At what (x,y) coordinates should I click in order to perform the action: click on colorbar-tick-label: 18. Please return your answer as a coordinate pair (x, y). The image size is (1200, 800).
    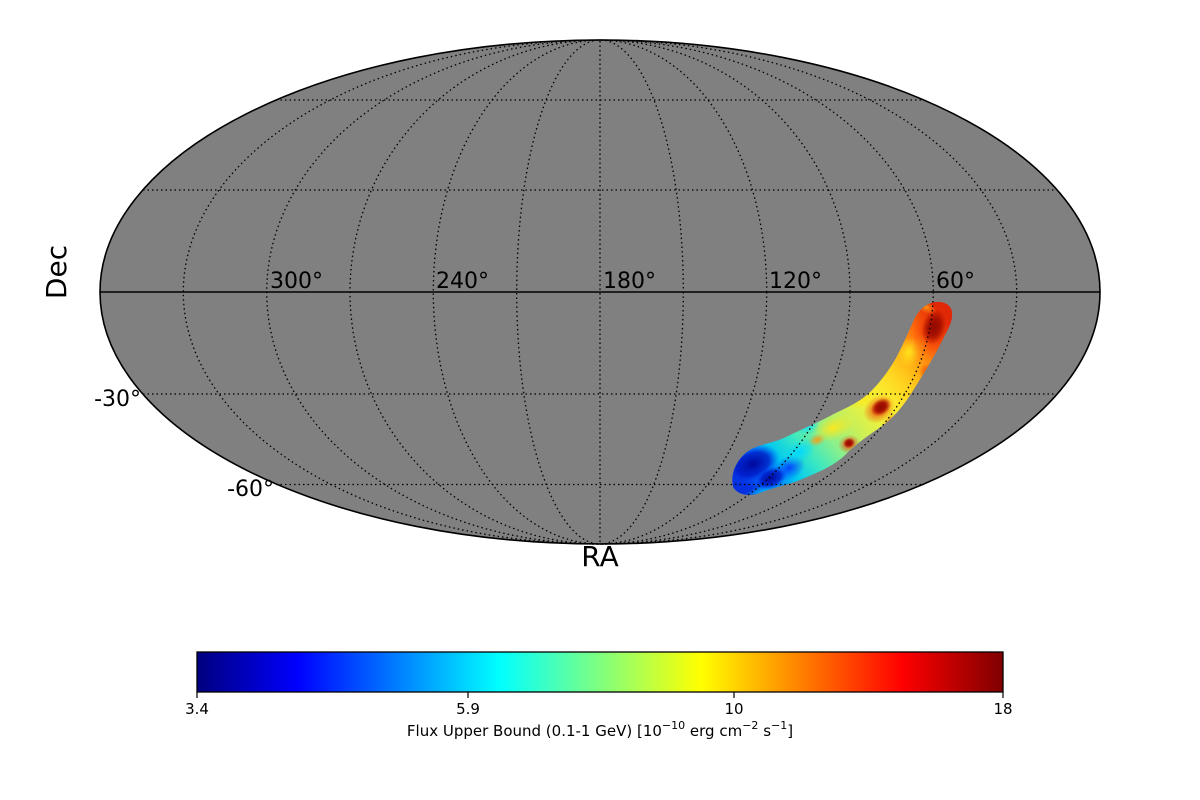
    Looking at the image, I should click on (1002, 709).